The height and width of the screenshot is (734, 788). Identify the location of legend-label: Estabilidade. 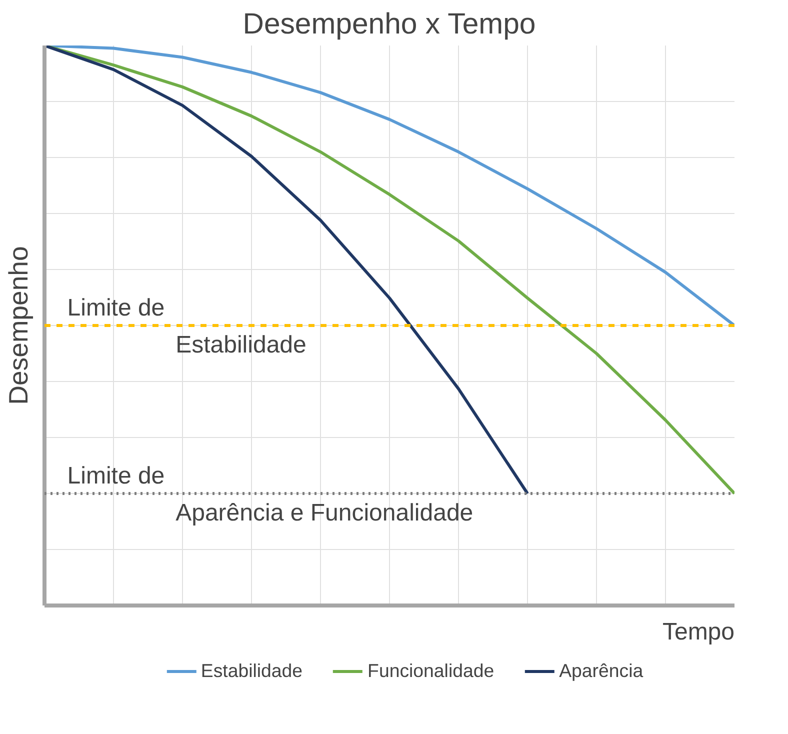
(251, 671).